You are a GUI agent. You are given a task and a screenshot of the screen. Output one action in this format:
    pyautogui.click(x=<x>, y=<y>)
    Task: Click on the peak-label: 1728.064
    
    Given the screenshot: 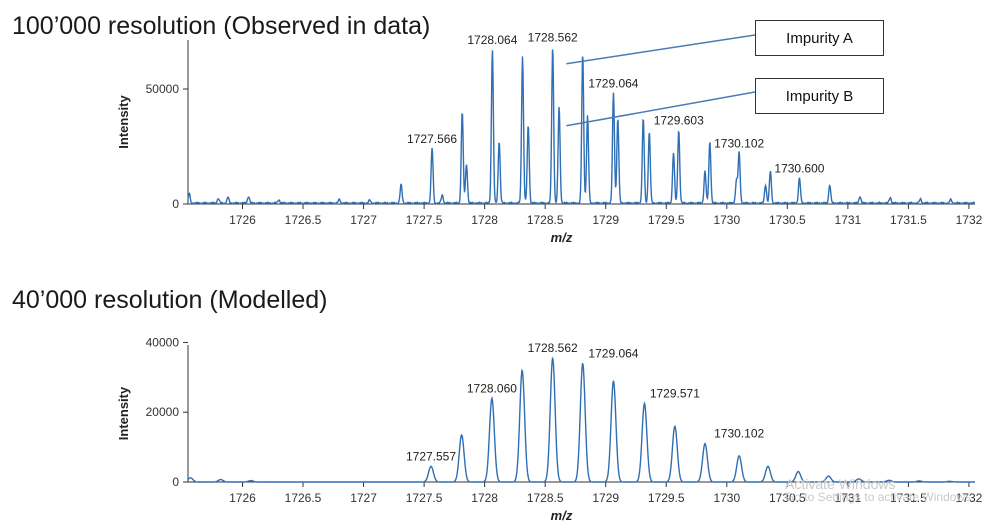 What is the action you would take?
    pyautogui.click(x=492, y=40)
    